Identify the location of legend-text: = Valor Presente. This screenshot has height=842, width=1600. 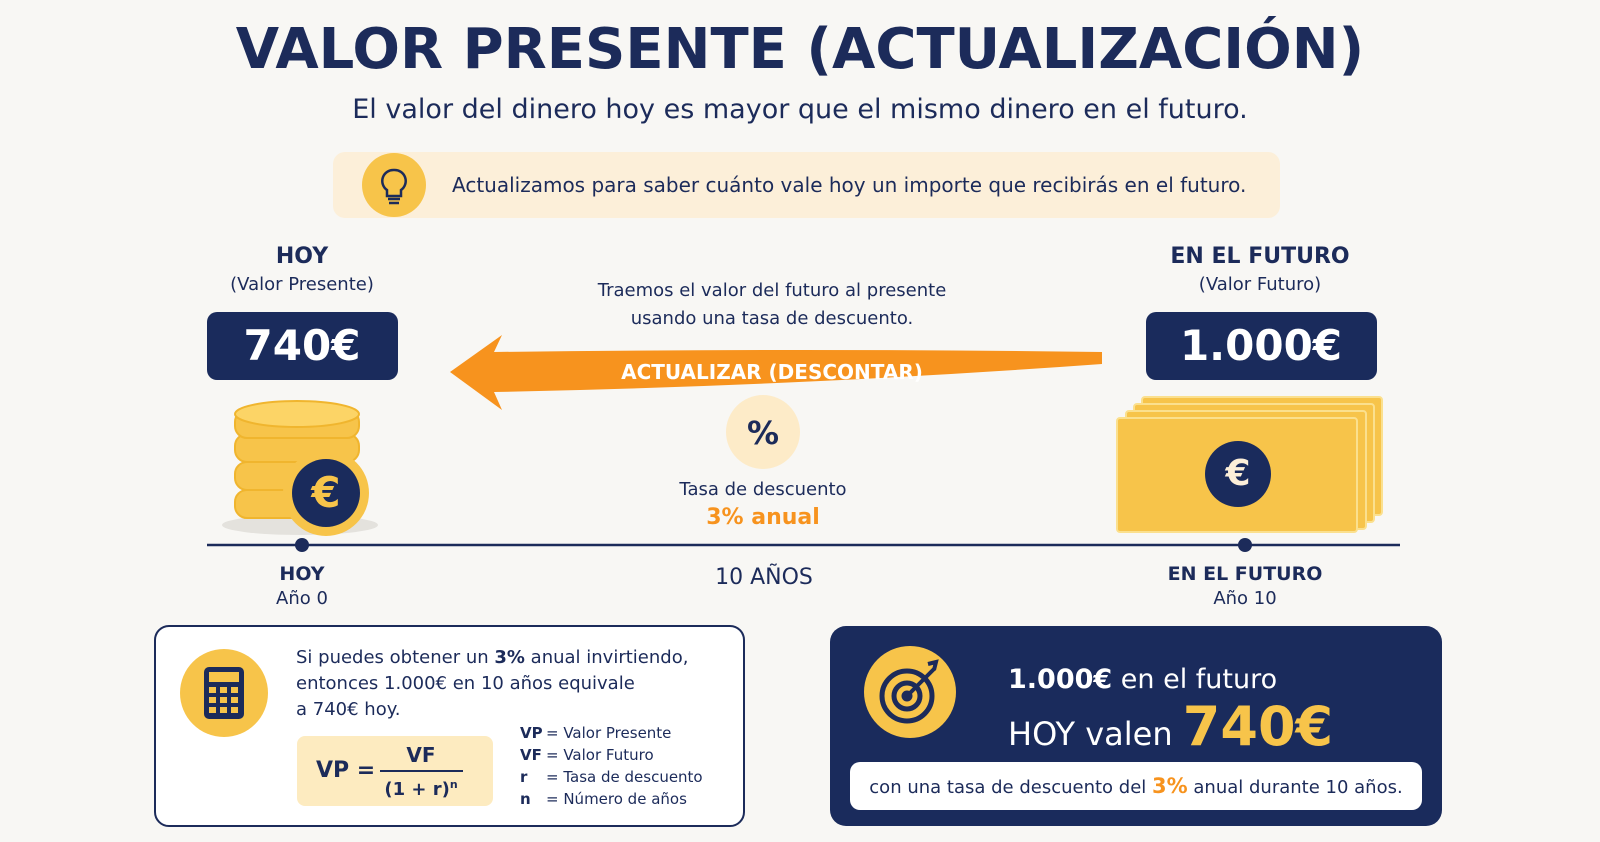
(609, 733).